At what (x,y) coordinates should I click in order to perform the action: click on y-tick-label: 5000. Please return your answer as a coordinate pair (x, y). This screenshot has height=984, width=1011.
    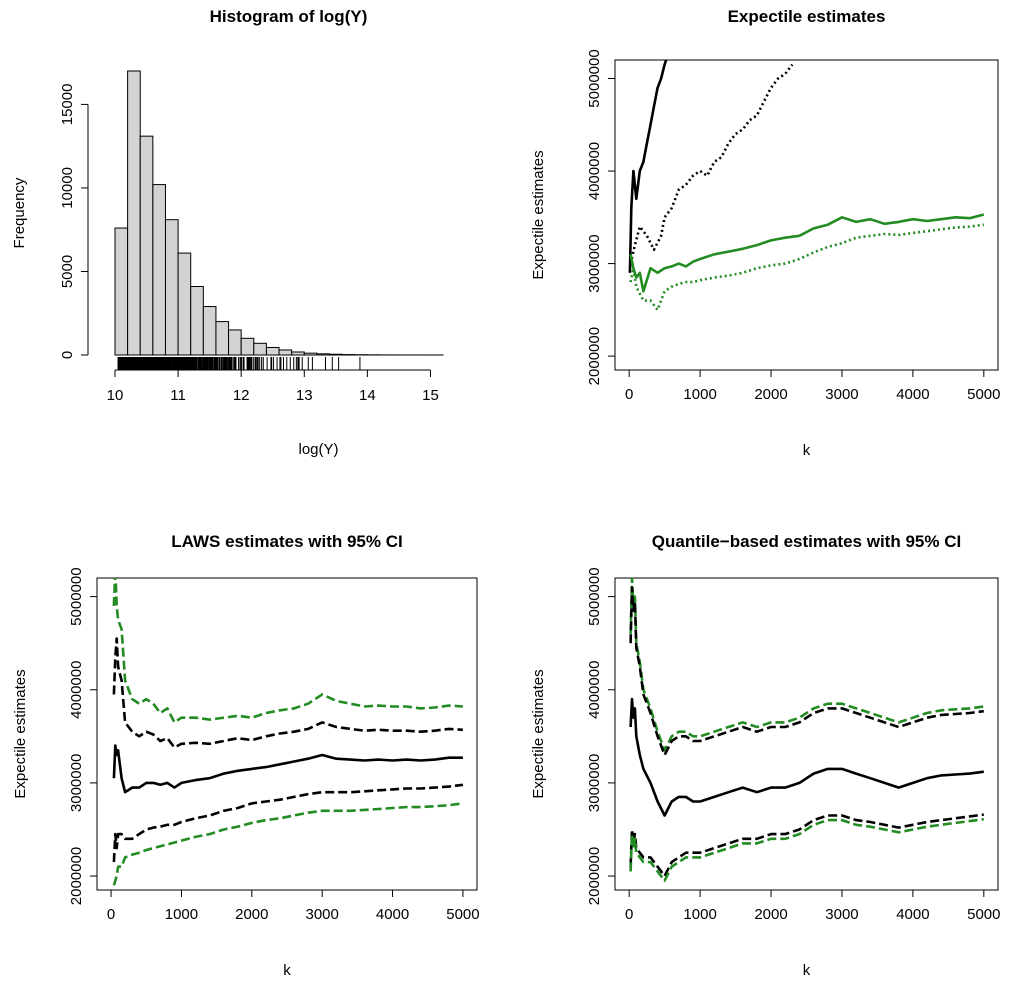
    Looking at the image, I should click on (67, 271).